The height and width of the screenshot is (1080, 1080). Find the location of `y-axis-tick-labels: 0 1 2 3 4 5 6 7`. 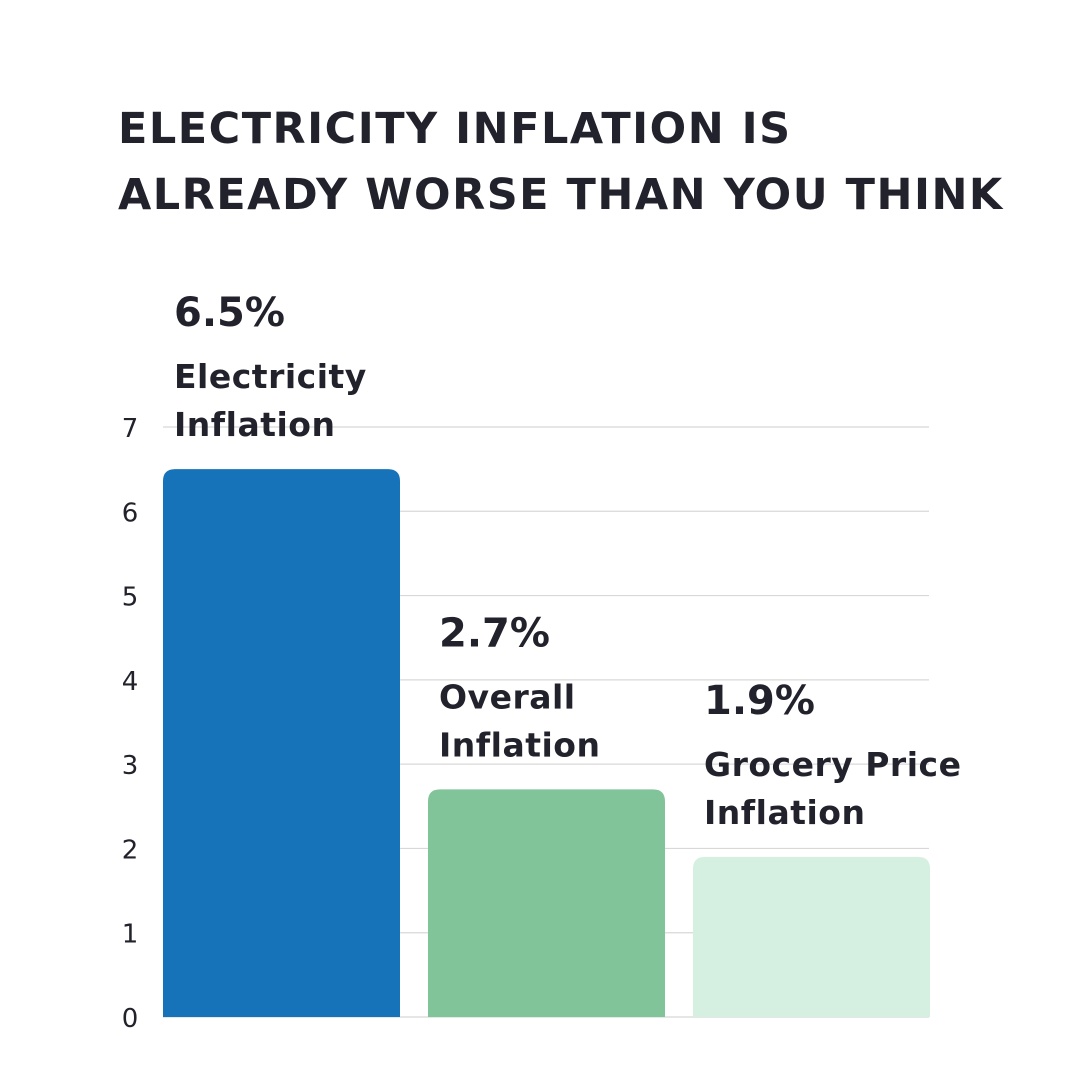

y-axis-tick-labels: 0 1 2 3 4 5 6 7 is located at coordinates (130, 724).